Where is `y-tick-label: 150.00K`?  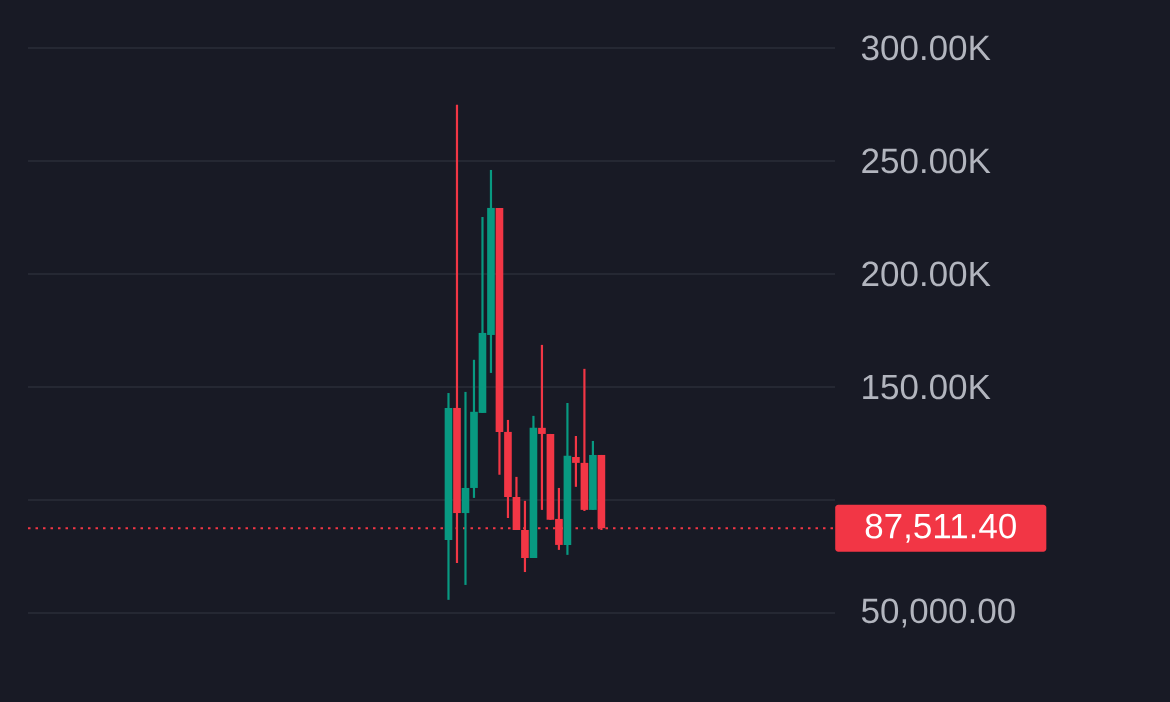 y-tick-label: 150.00K is located at coordinates (927, 387).